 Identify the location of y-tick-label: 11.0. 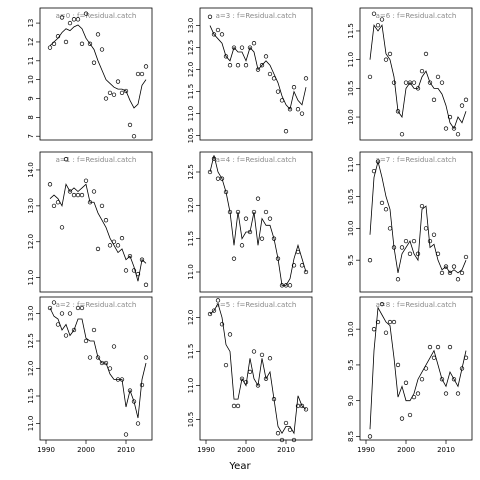
(351, 60).